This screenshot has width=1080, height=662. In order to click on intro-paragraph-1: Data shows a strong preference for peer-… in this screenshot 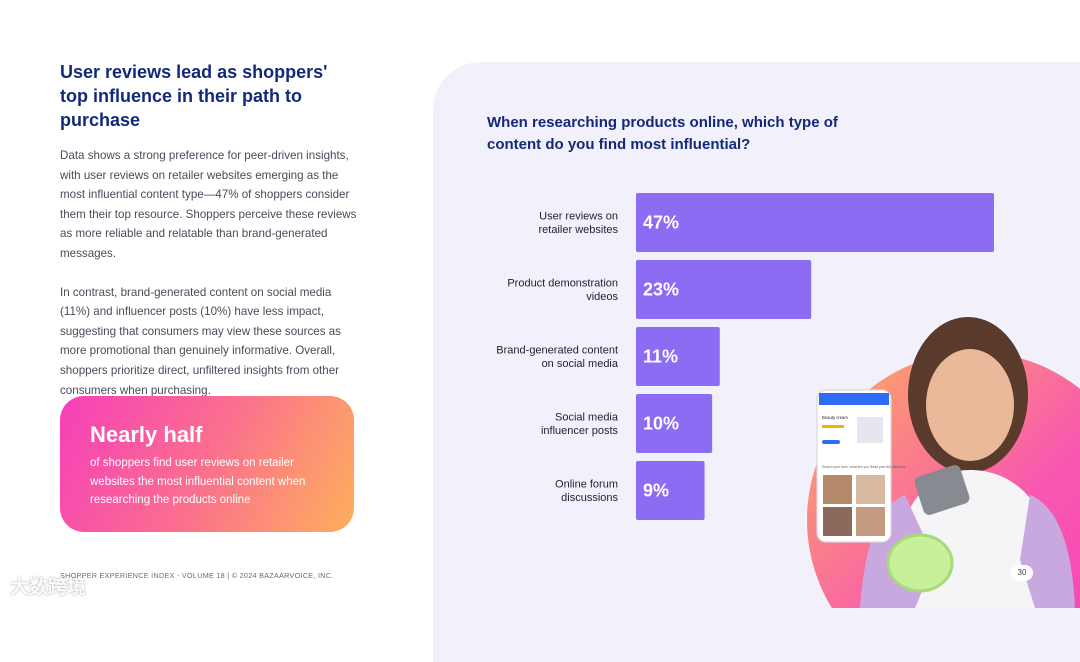, I will do `click(208, 204)`.